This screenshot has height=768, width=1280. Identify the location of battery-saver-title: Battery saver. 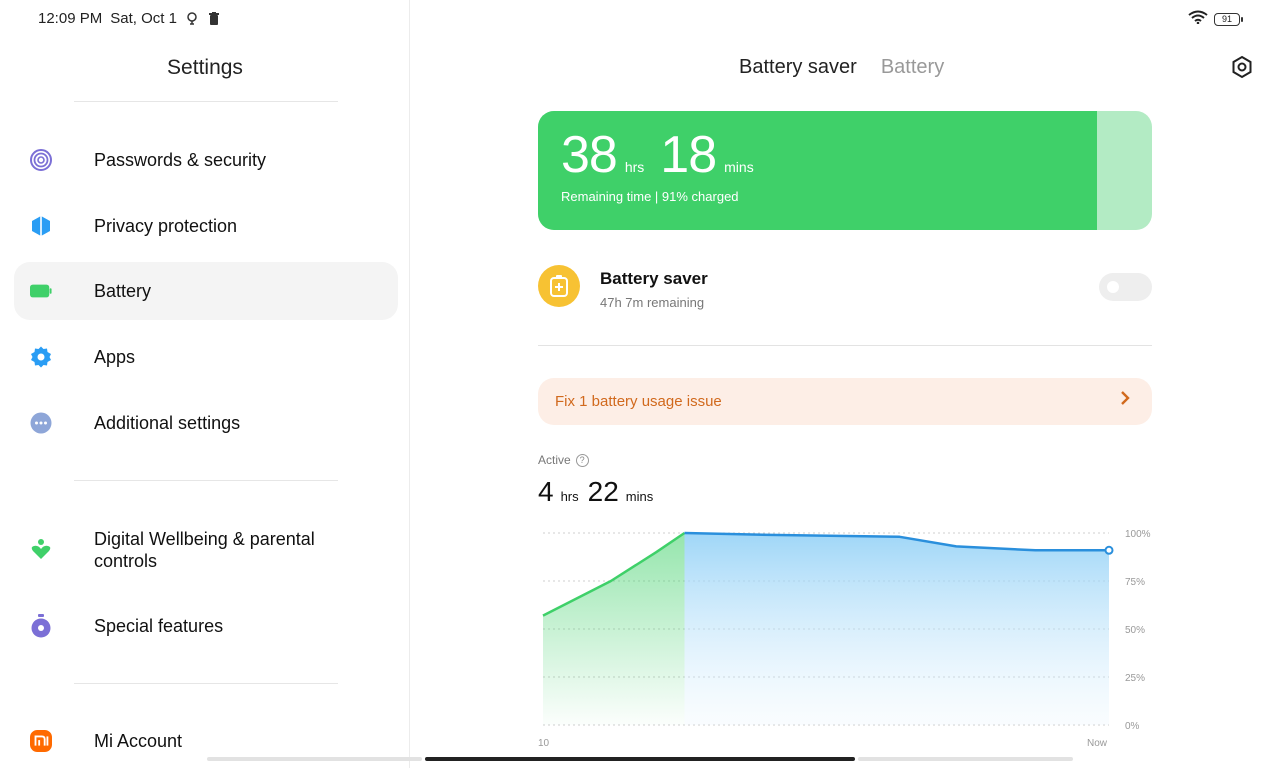
(654, 278).